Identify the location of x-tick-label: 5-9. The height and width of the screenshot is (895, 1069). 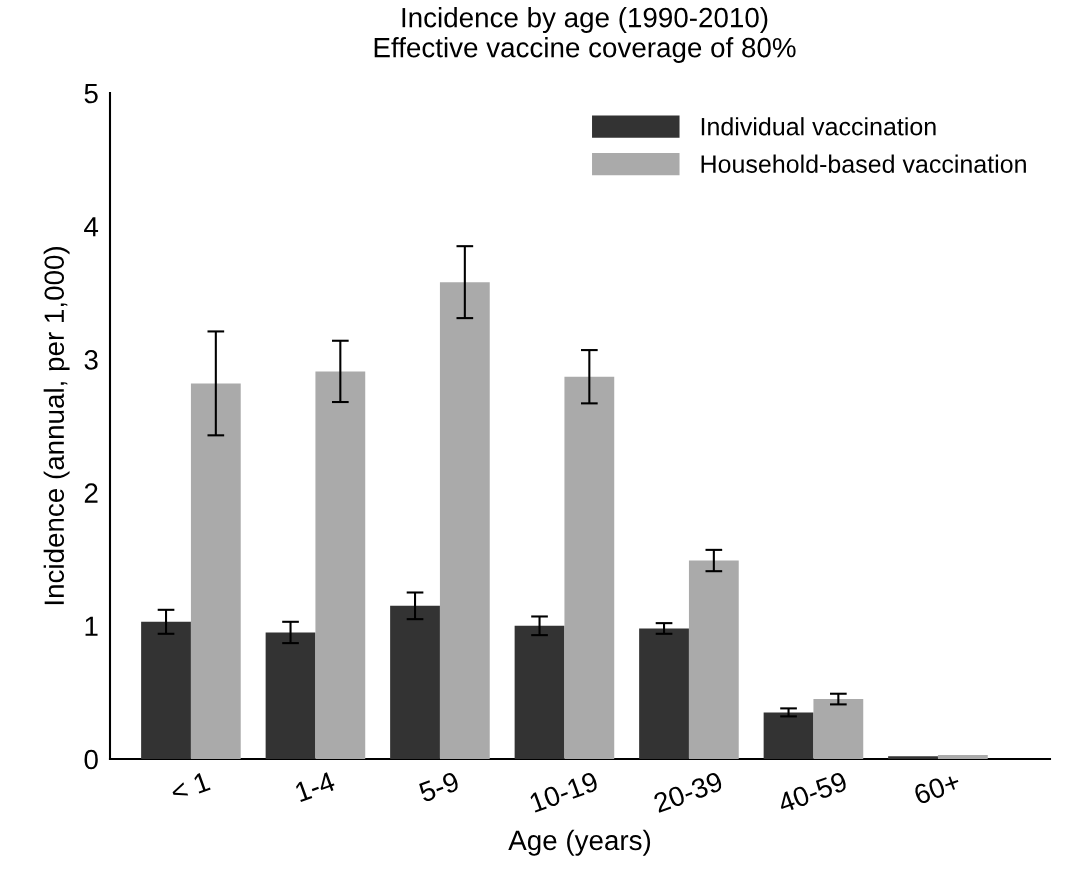
(439, 787).